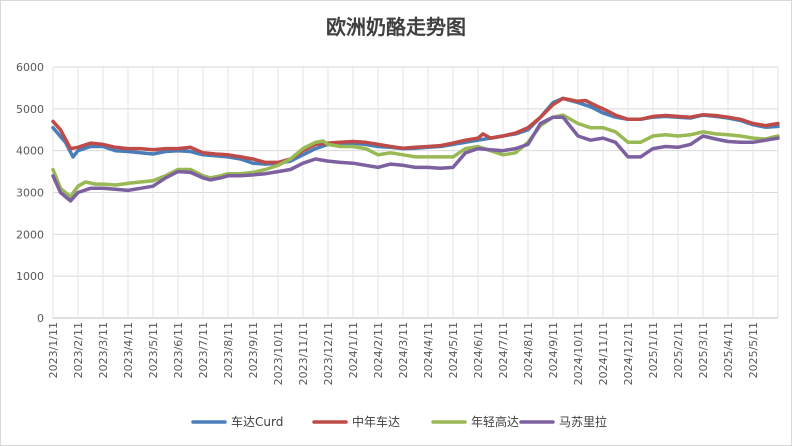 This screenshot has width=792, height=446. What do you see at coordinates (30, 234) in the screenshot?
I see `y-tick-label: 2000` at bounding box center [30, 234].